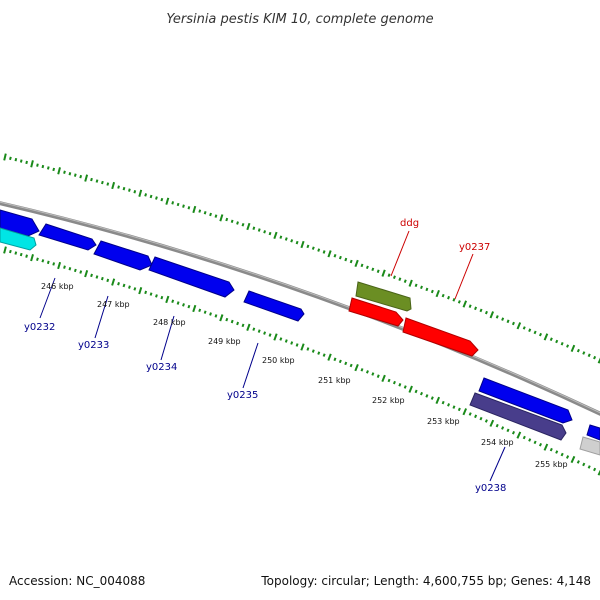 The width and height of the screenshot is (600, 600). Describe the element at coordinates (67, 237) in the screenshot. I see `gene-y0232` at that location.